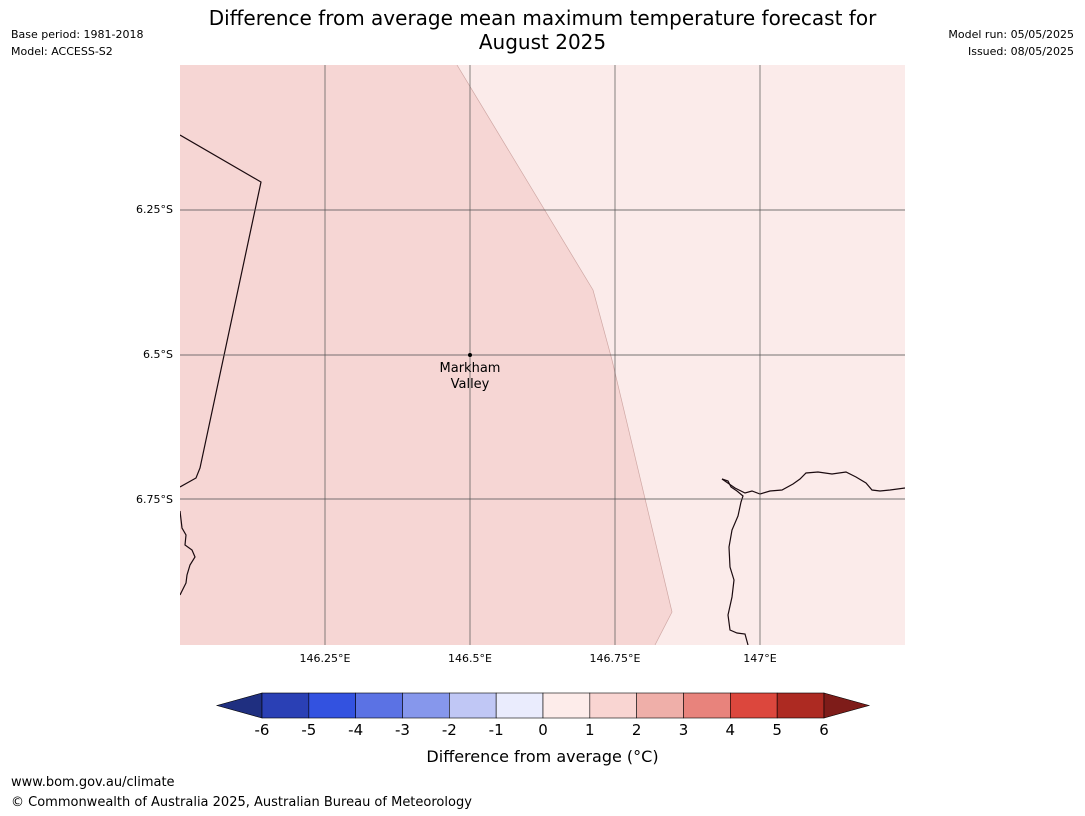  What do you see at coordinates (1011, 34) in the screenshot?
I see `model-run-text: Model run: 05/05/2025` at bounding box center [1011, 34].